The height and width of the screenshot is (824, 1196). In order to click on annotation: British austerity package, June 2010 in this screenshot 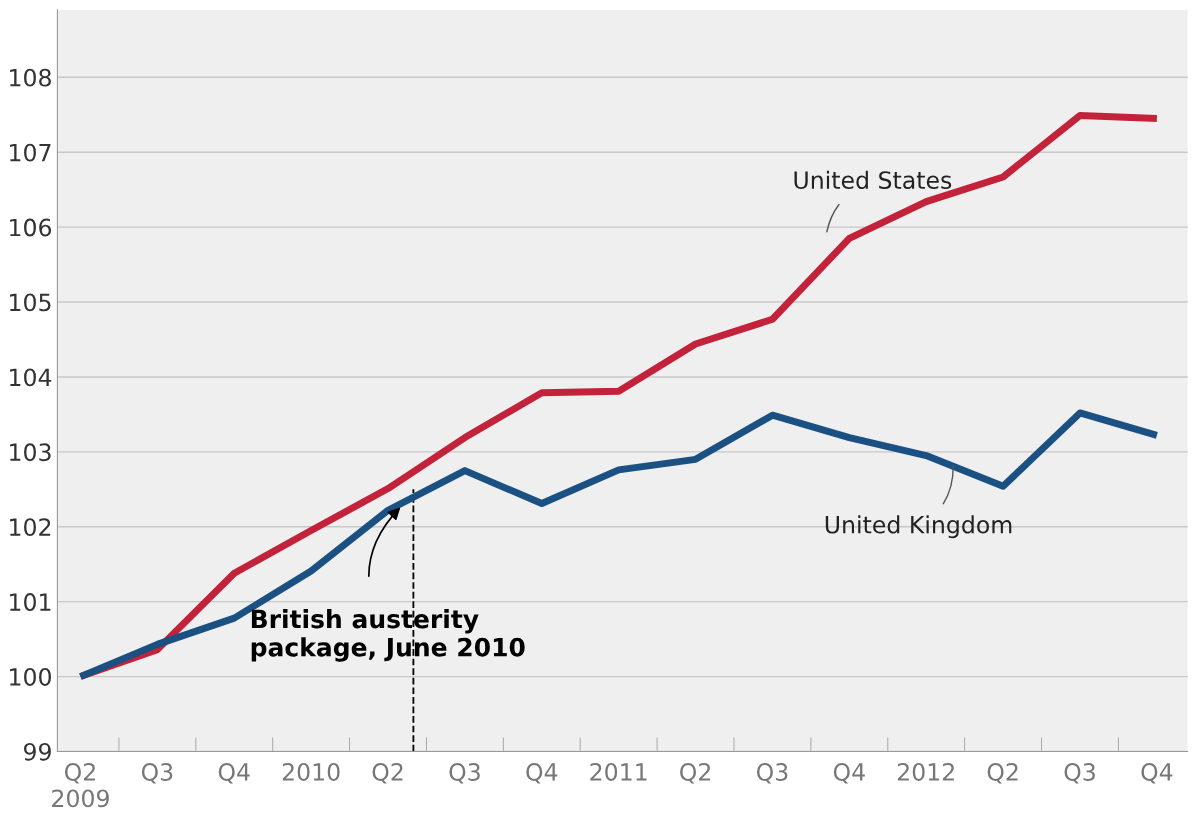, I will do `click(388, 635)`.